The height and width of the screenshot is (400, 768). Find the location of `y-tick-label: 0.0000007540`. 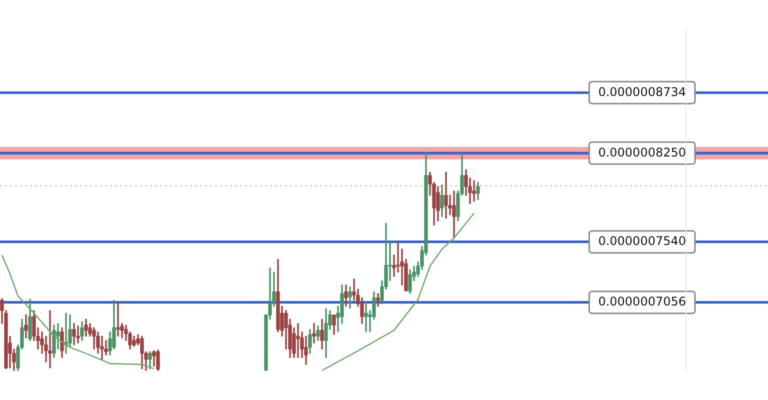

y-tick-label: 0.0000007540 is located at coordinates (642, 241).